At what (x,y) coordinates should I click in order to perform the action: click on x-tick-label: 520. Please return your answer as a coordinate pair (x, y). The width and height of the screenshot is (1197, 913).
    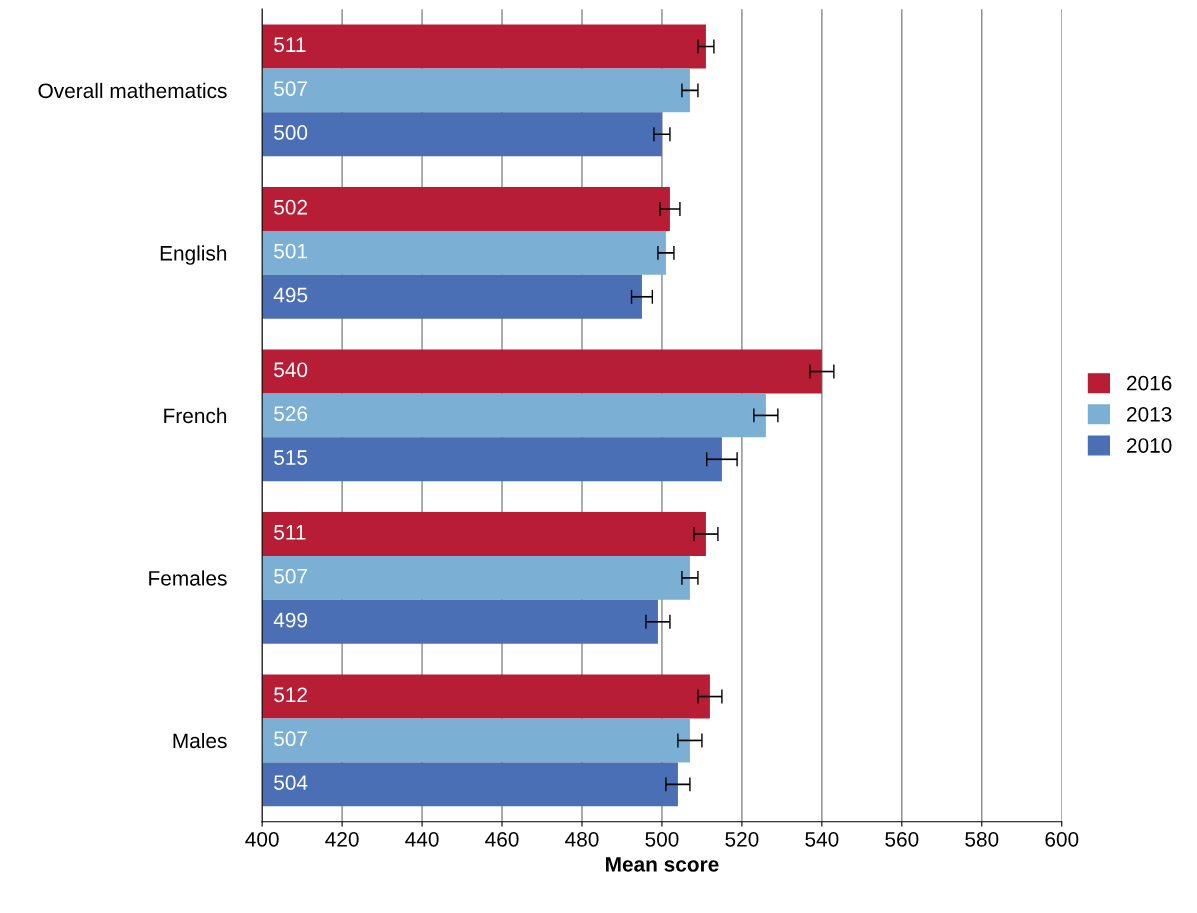
    Looking at the image, I should click on (742, 839).